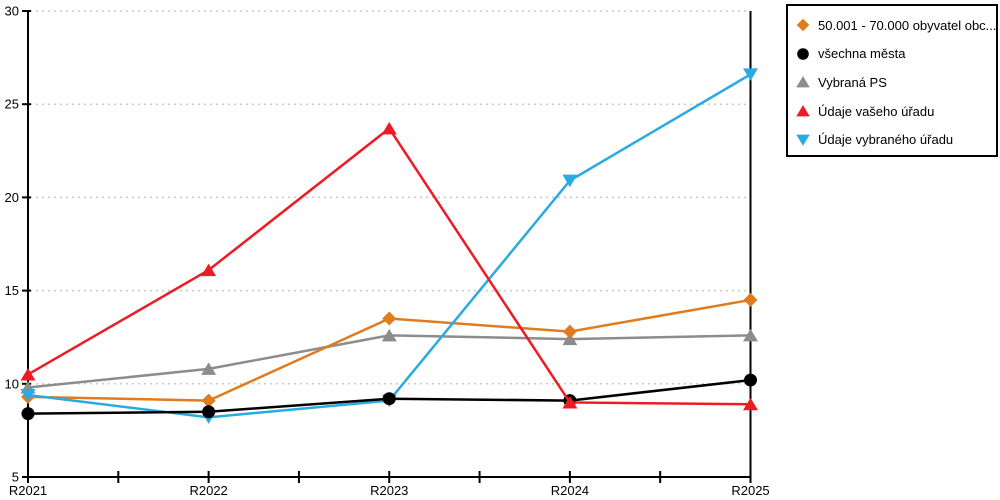 The width and height of the screenshot is (1000, 500). I want to click on series-v-echna-m-sta, so click(389, 397).